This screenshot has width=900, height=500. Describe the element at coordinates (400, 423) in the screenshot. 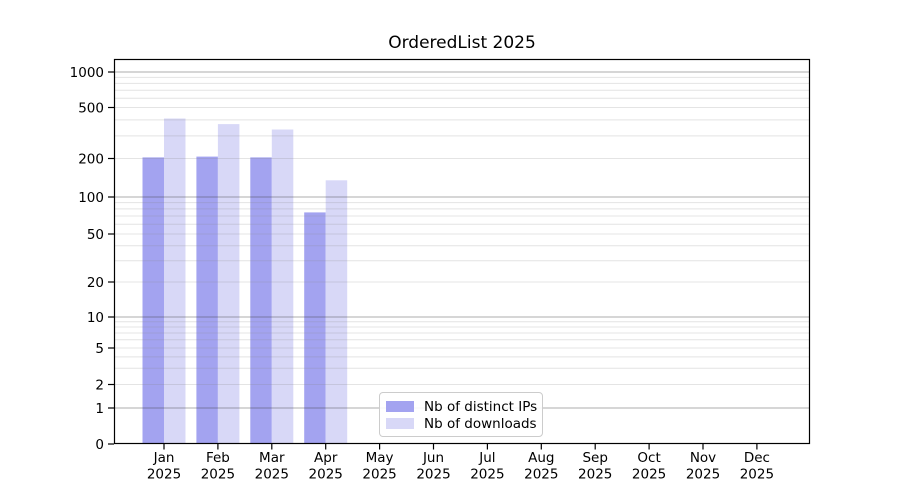

I see `legend-swatch-downloads` at that location.